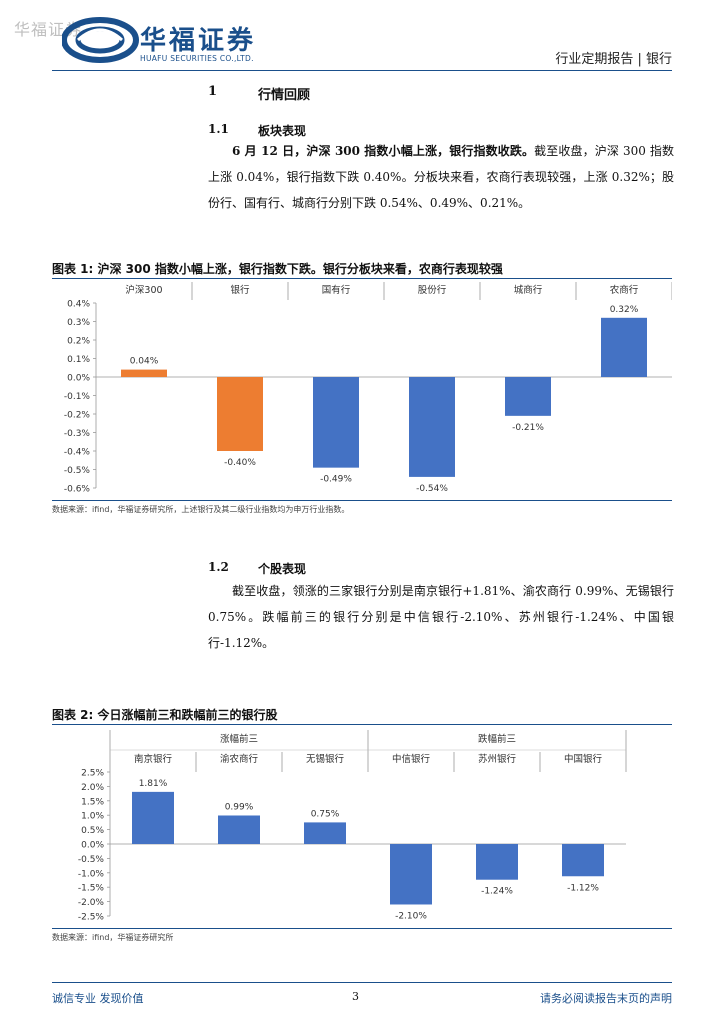 The width and height of the screenshot is (724, 1024). What do you see at coordinates (78, 305) in the screenshot?
I see `y-tick-label: 0.4%` at bounding box center [78, 305].